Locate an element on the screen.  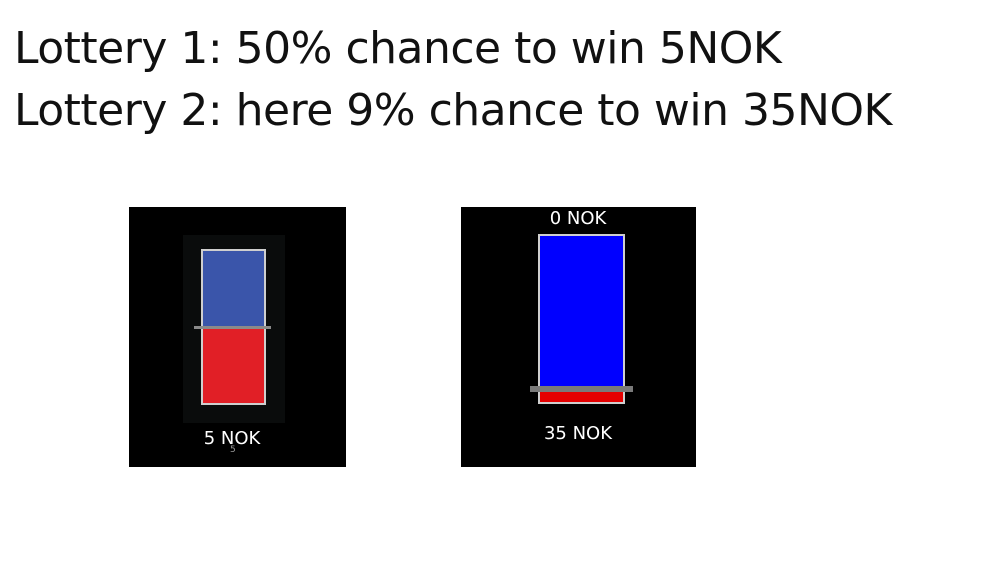
lottery-1-win-bar is located at coordinates (233, 366).